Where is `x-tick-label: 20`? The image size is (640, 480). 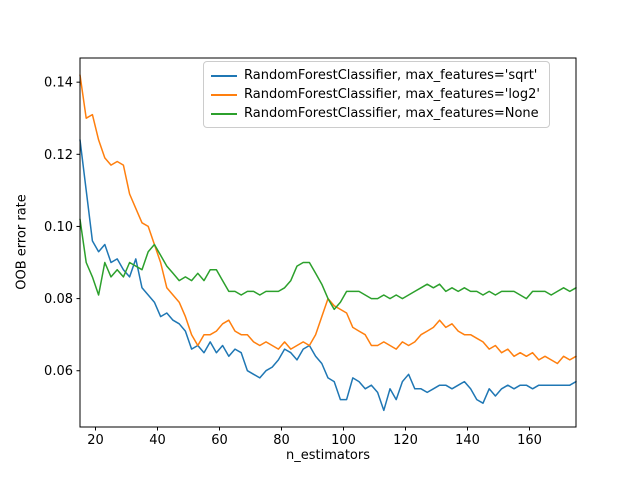 x-tick-label: 20 is located at coordinates (95, 440).